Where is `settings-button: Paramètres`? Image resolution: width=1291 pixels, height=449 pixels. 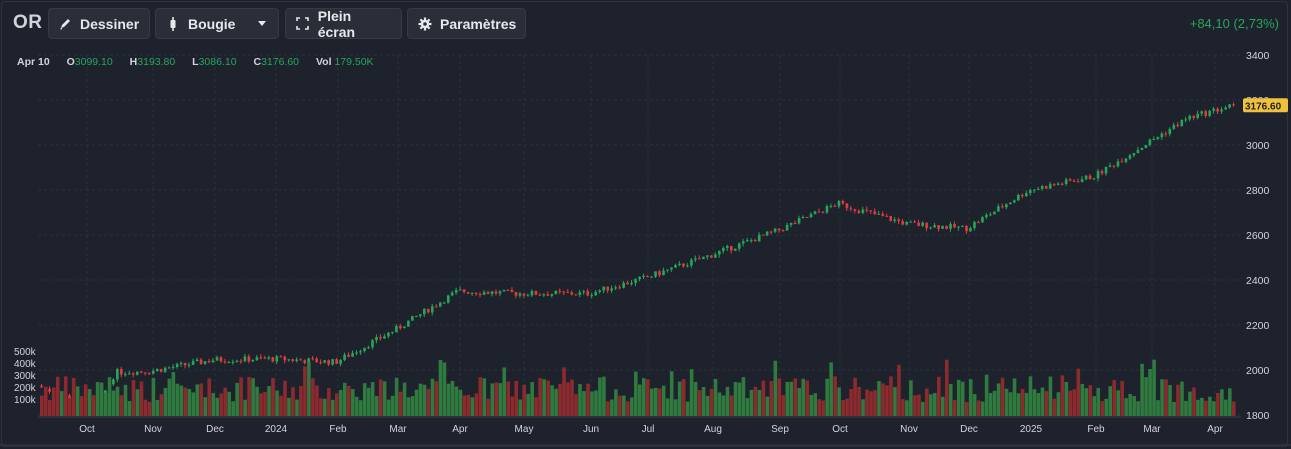
settings-button: Paramètres is located at coordinates (466, 23).